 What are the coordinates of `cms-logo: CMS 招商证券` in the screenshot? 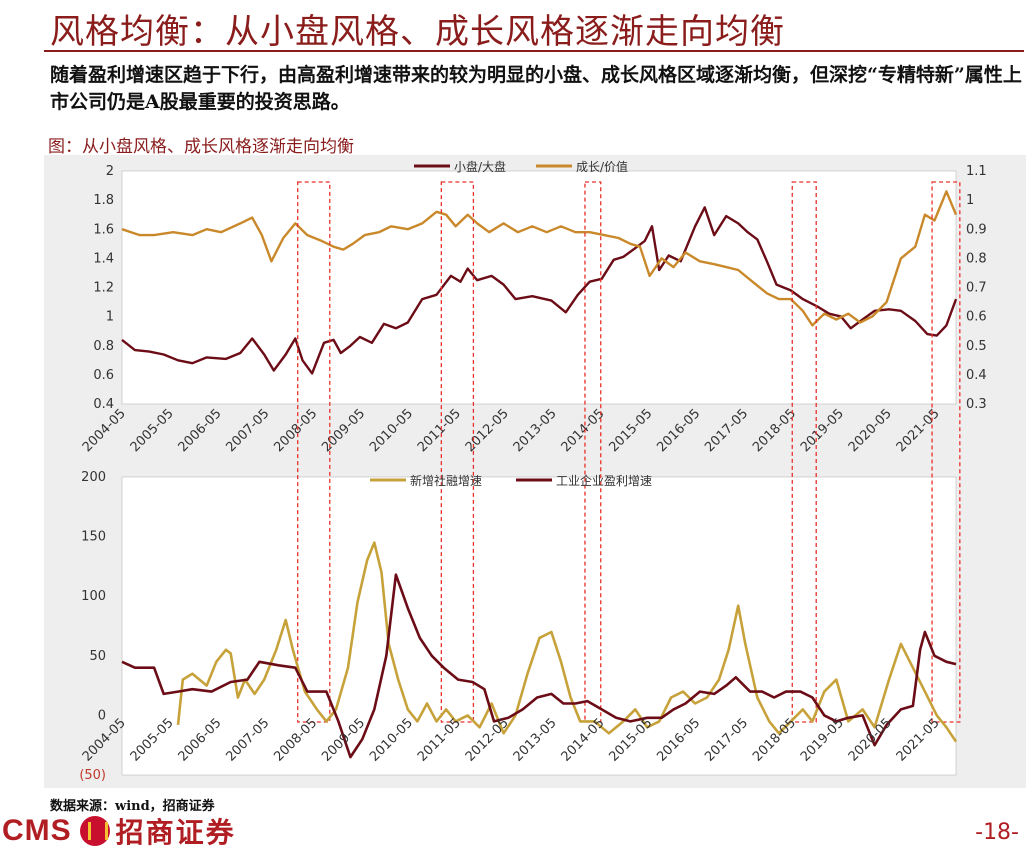 It's located at (119, 831).